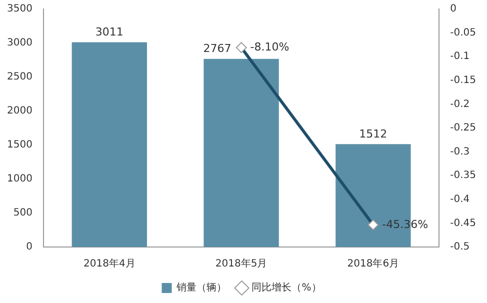 This screenshot has height=303, width=487. I want to click on y2-tick-label: -0.45, so click(463, 223).